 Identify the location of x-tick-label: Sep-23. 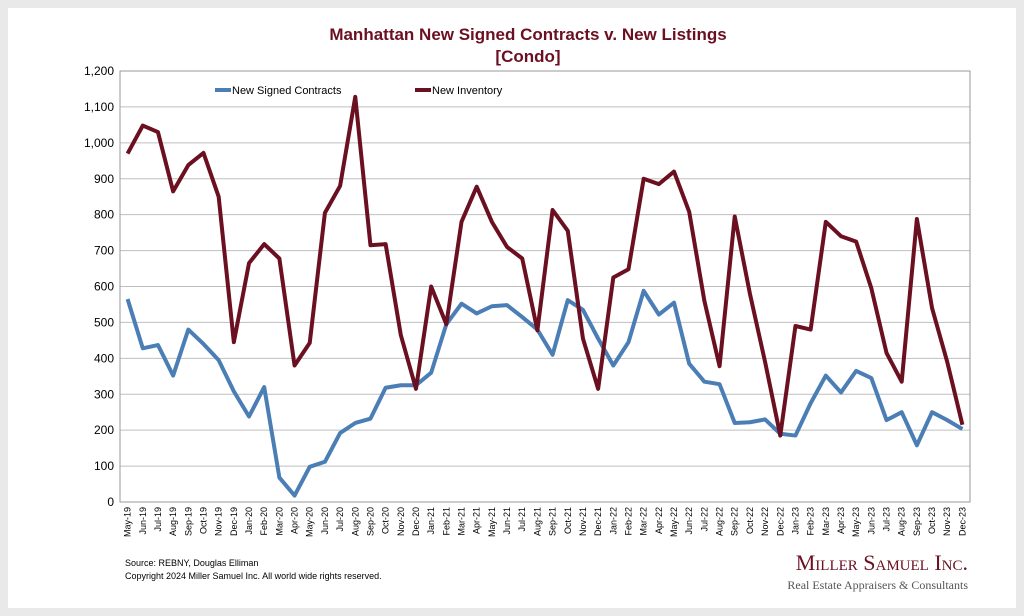
(917, 521).